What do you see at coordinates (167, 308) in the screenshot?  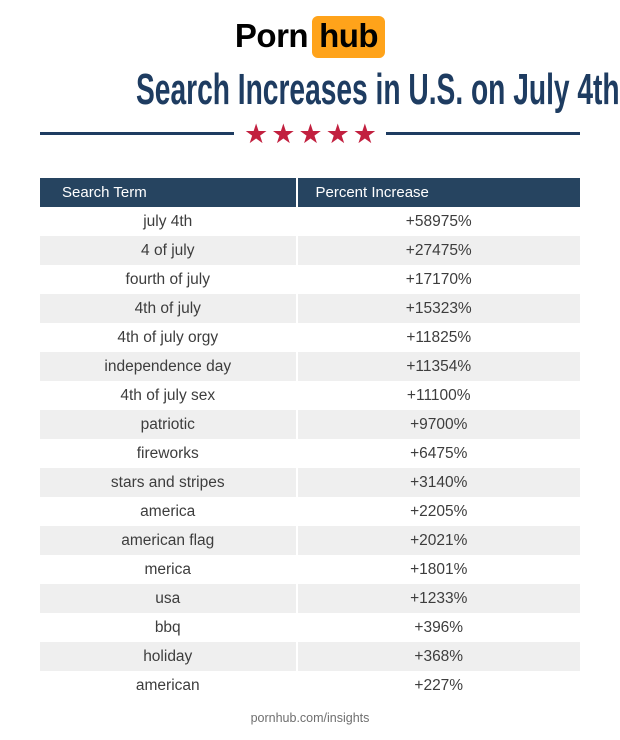 I see `search-term-cell: 4th of july` at bounding box center [167, 308].